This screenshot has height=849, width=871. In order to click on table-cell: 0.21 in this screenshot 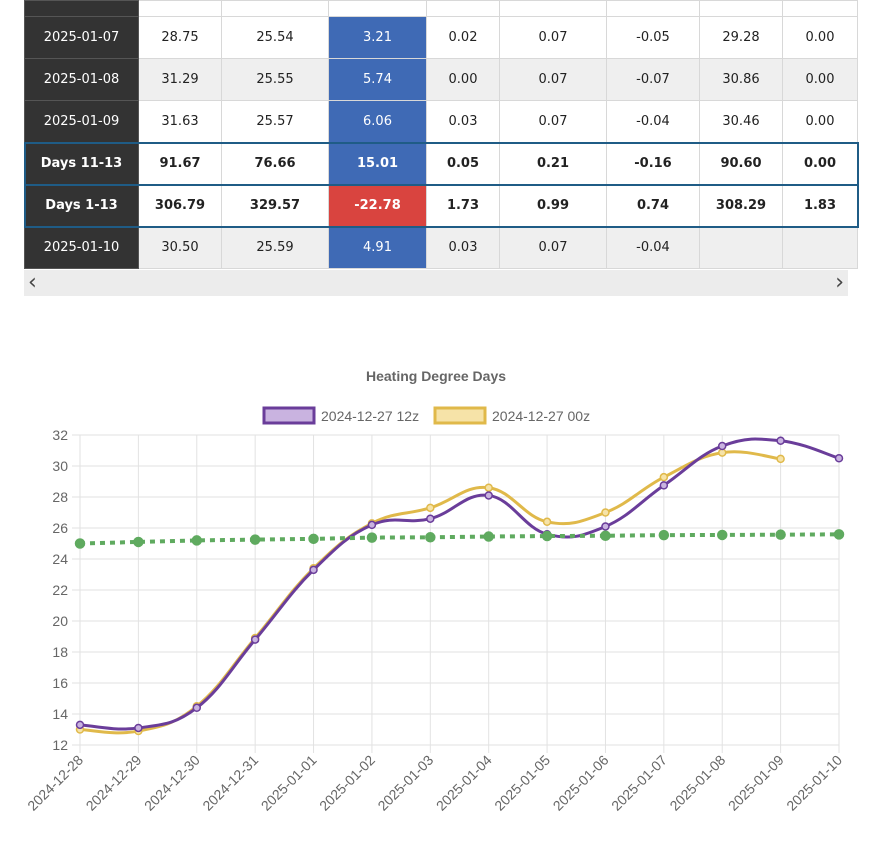, I will do `click(553, 163)`.